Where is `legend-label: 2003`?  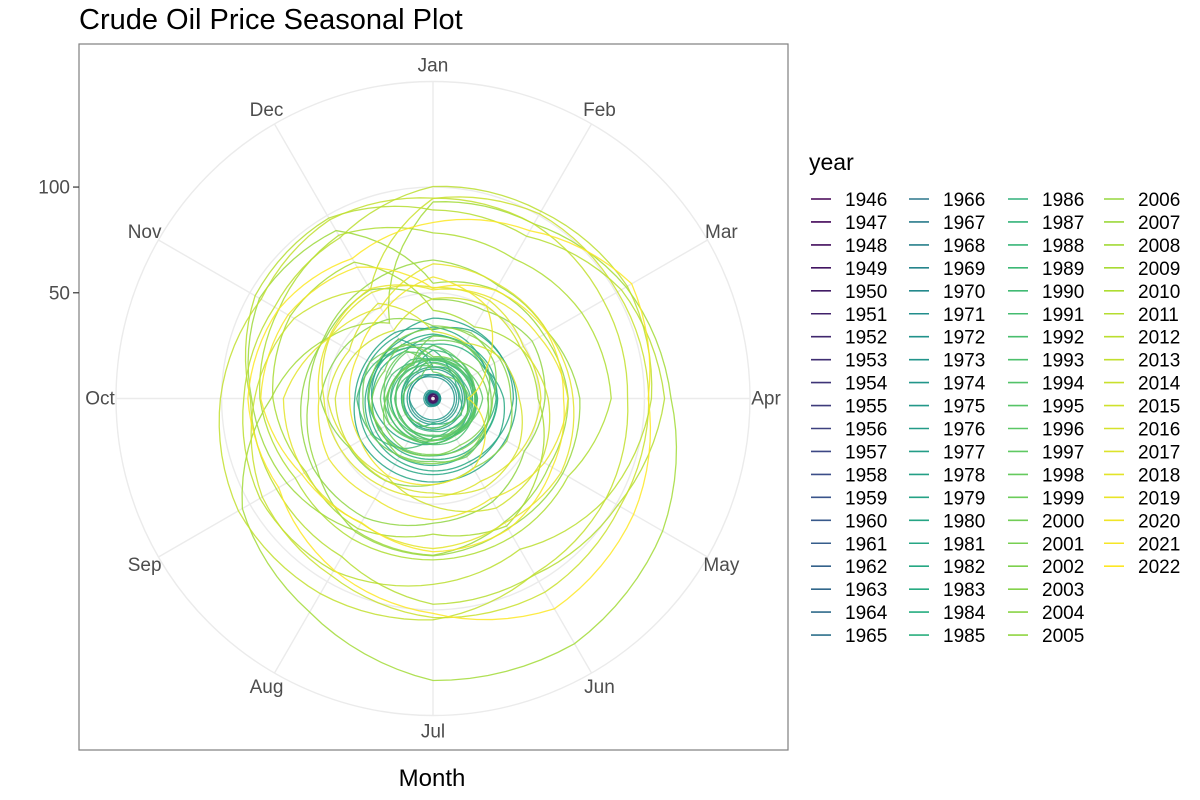
legend-label: 2003 is located at coordinates (1063, 590).